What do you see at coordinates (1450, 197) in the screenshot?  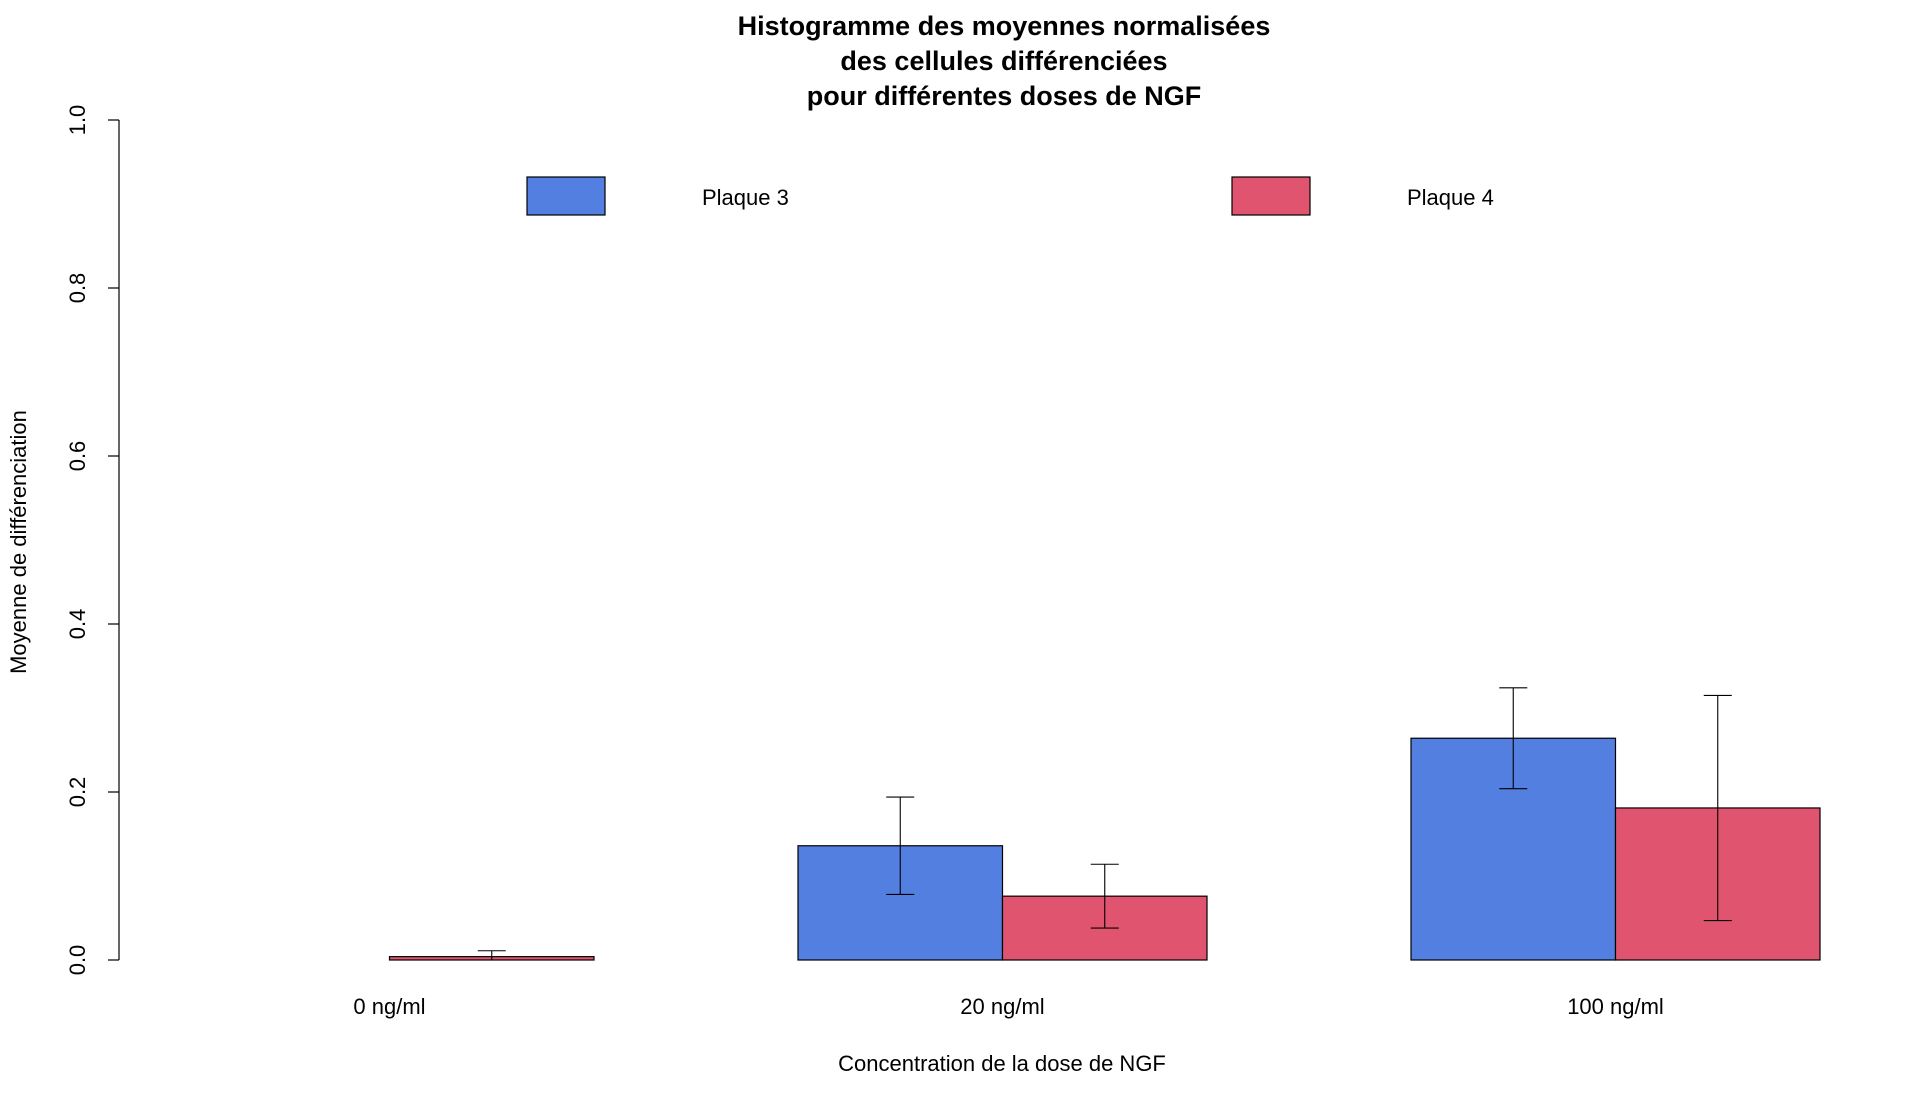 I see `legend-label: Plaque 4` at bounding box center [1450, 197].